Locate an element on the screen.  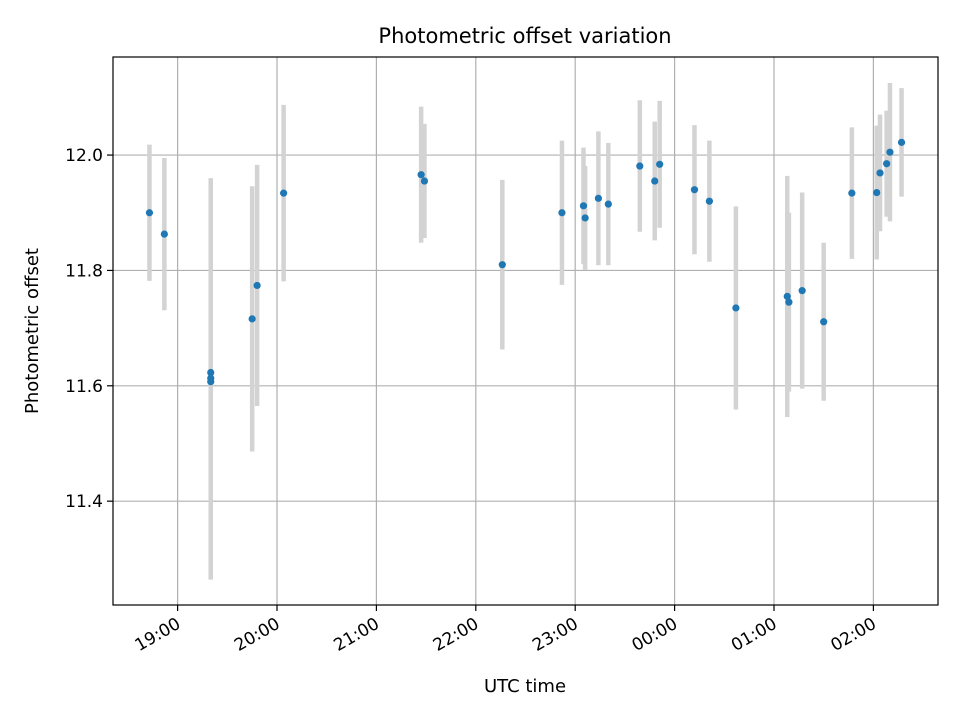
y-tick-label: 11.4 is located at coordinates (84, 502).